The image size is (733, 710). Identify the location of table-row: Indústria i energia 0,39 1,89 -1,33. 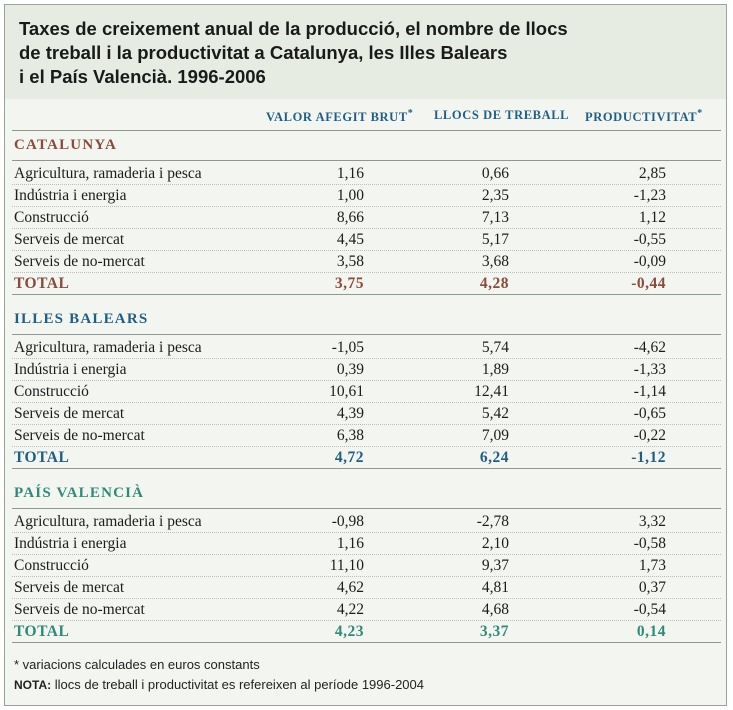
(366, 370).